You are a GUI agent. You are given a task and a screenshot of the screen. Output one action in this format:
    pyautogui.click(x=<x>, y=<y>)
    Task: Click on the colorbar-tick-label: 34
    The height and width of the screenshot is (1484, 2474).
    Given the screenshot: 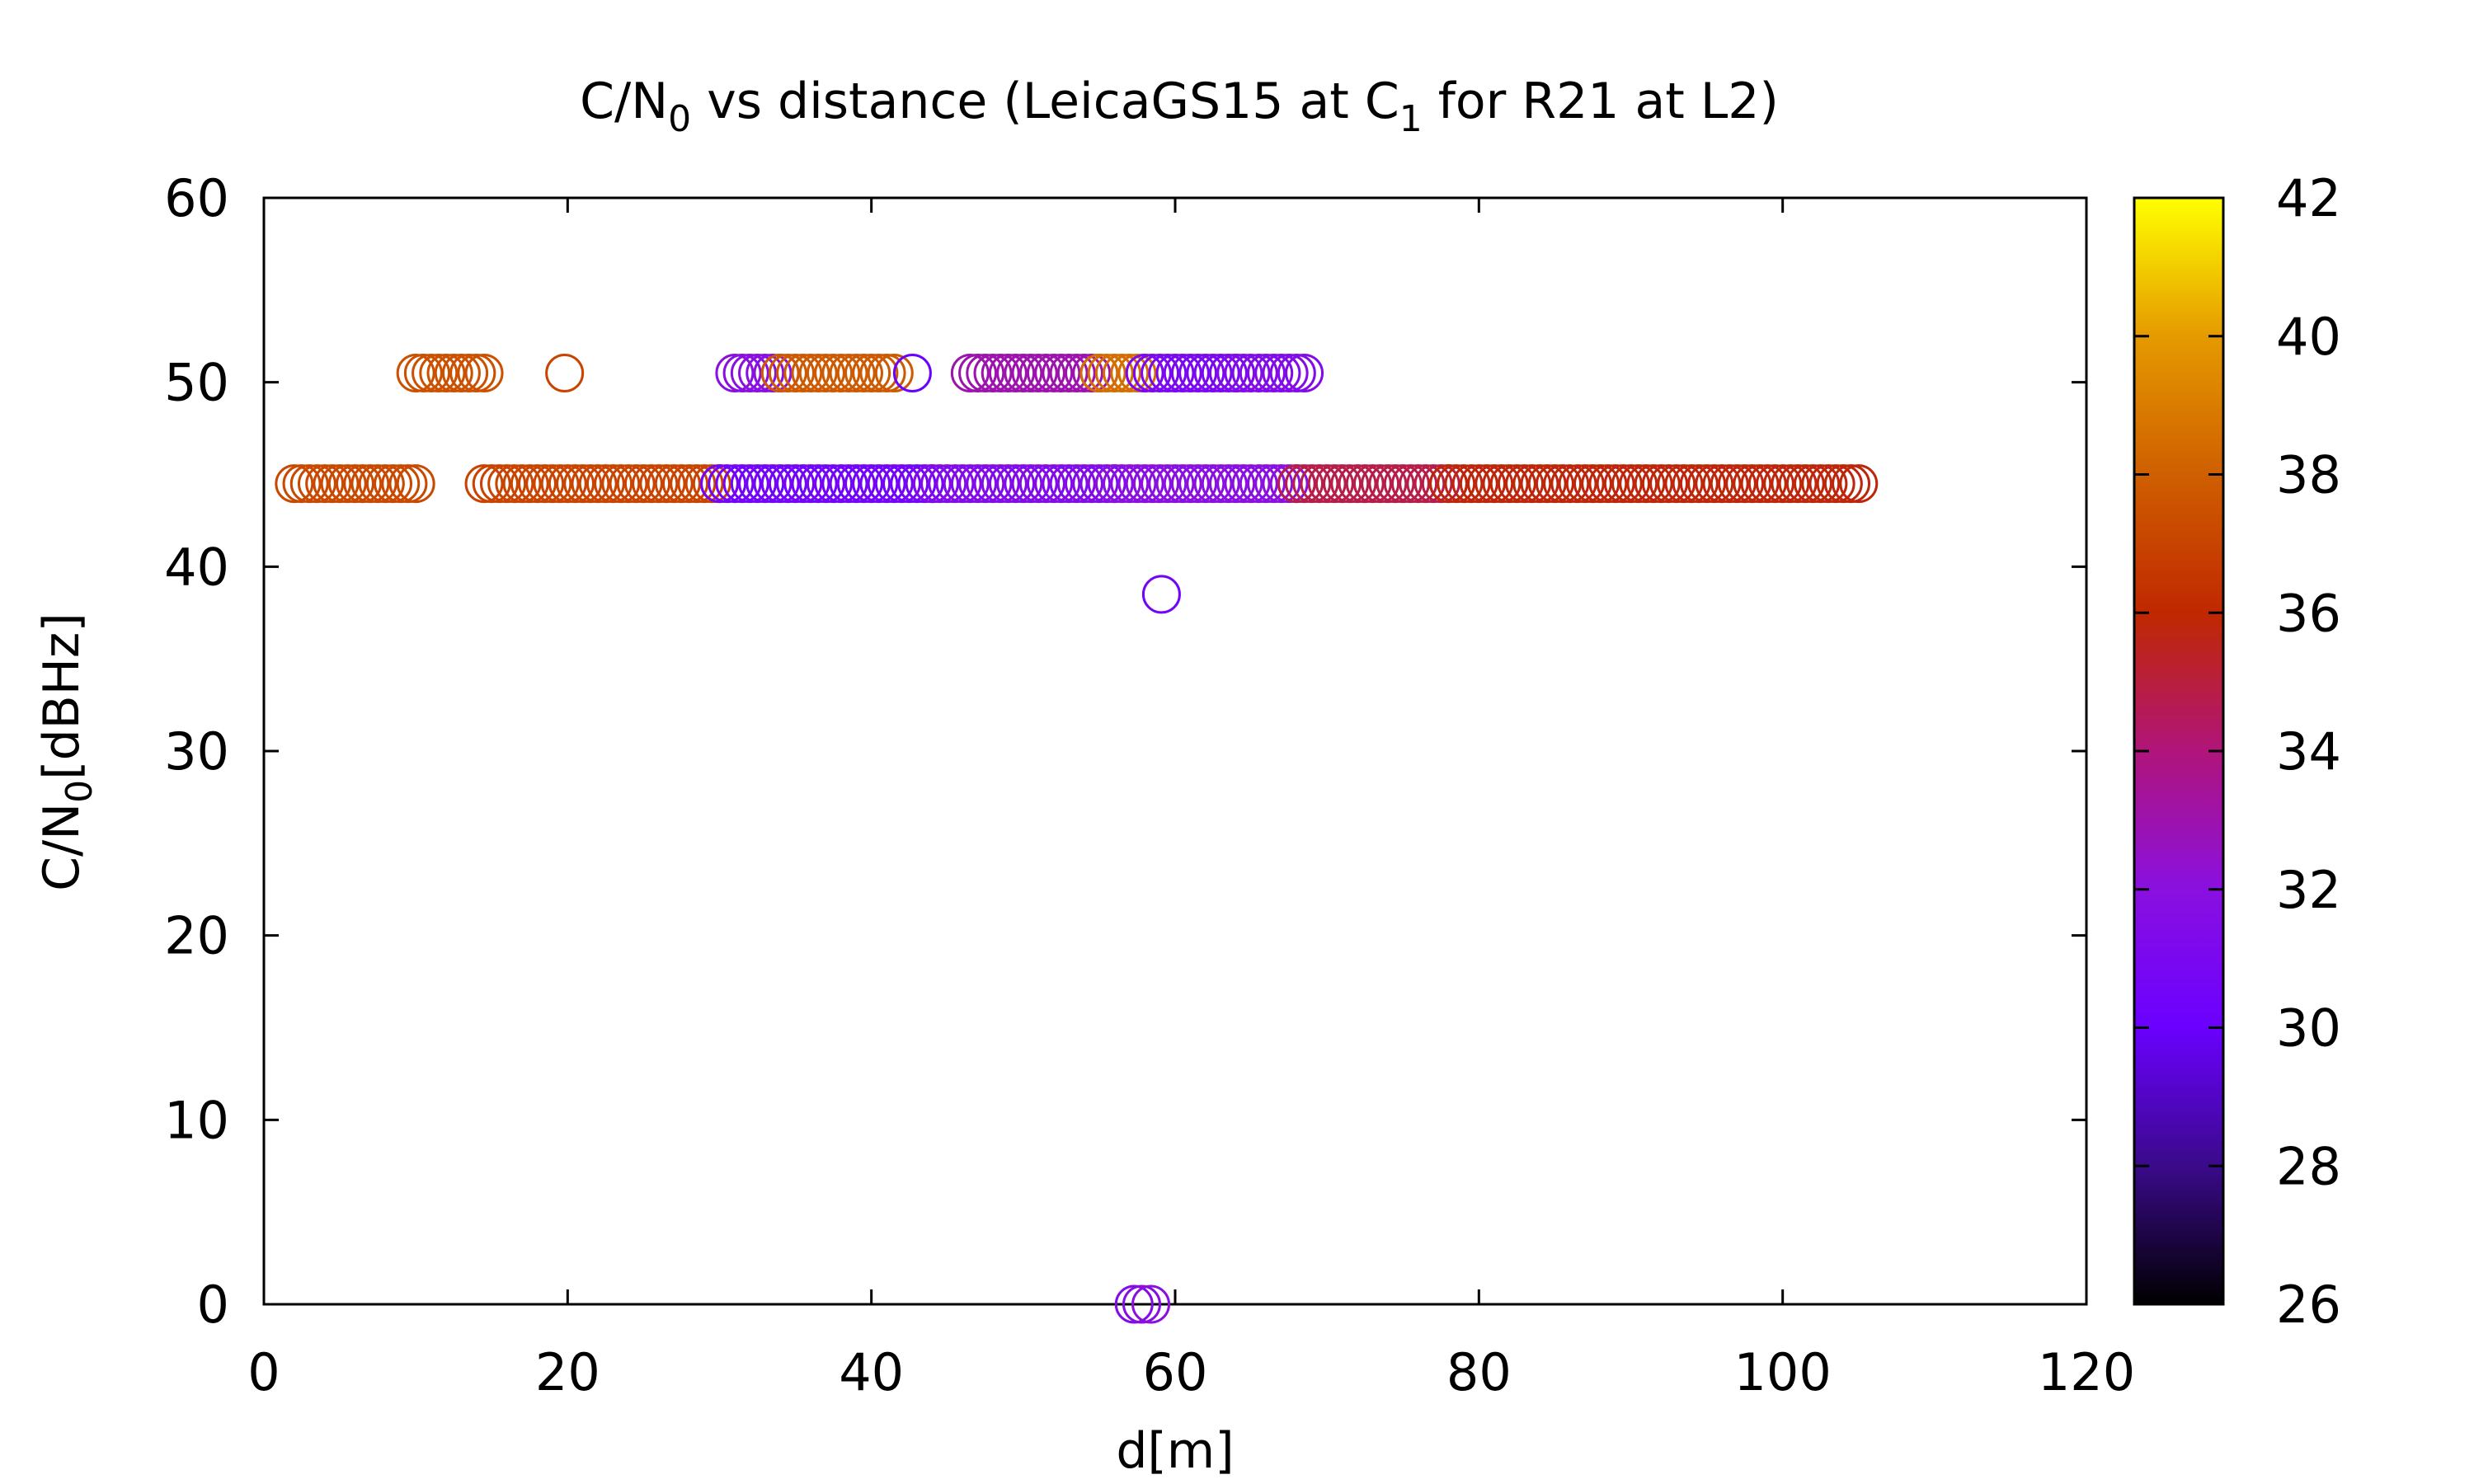 What is the action you would take?
    pyautogui.click(x=2308, y=751)
    